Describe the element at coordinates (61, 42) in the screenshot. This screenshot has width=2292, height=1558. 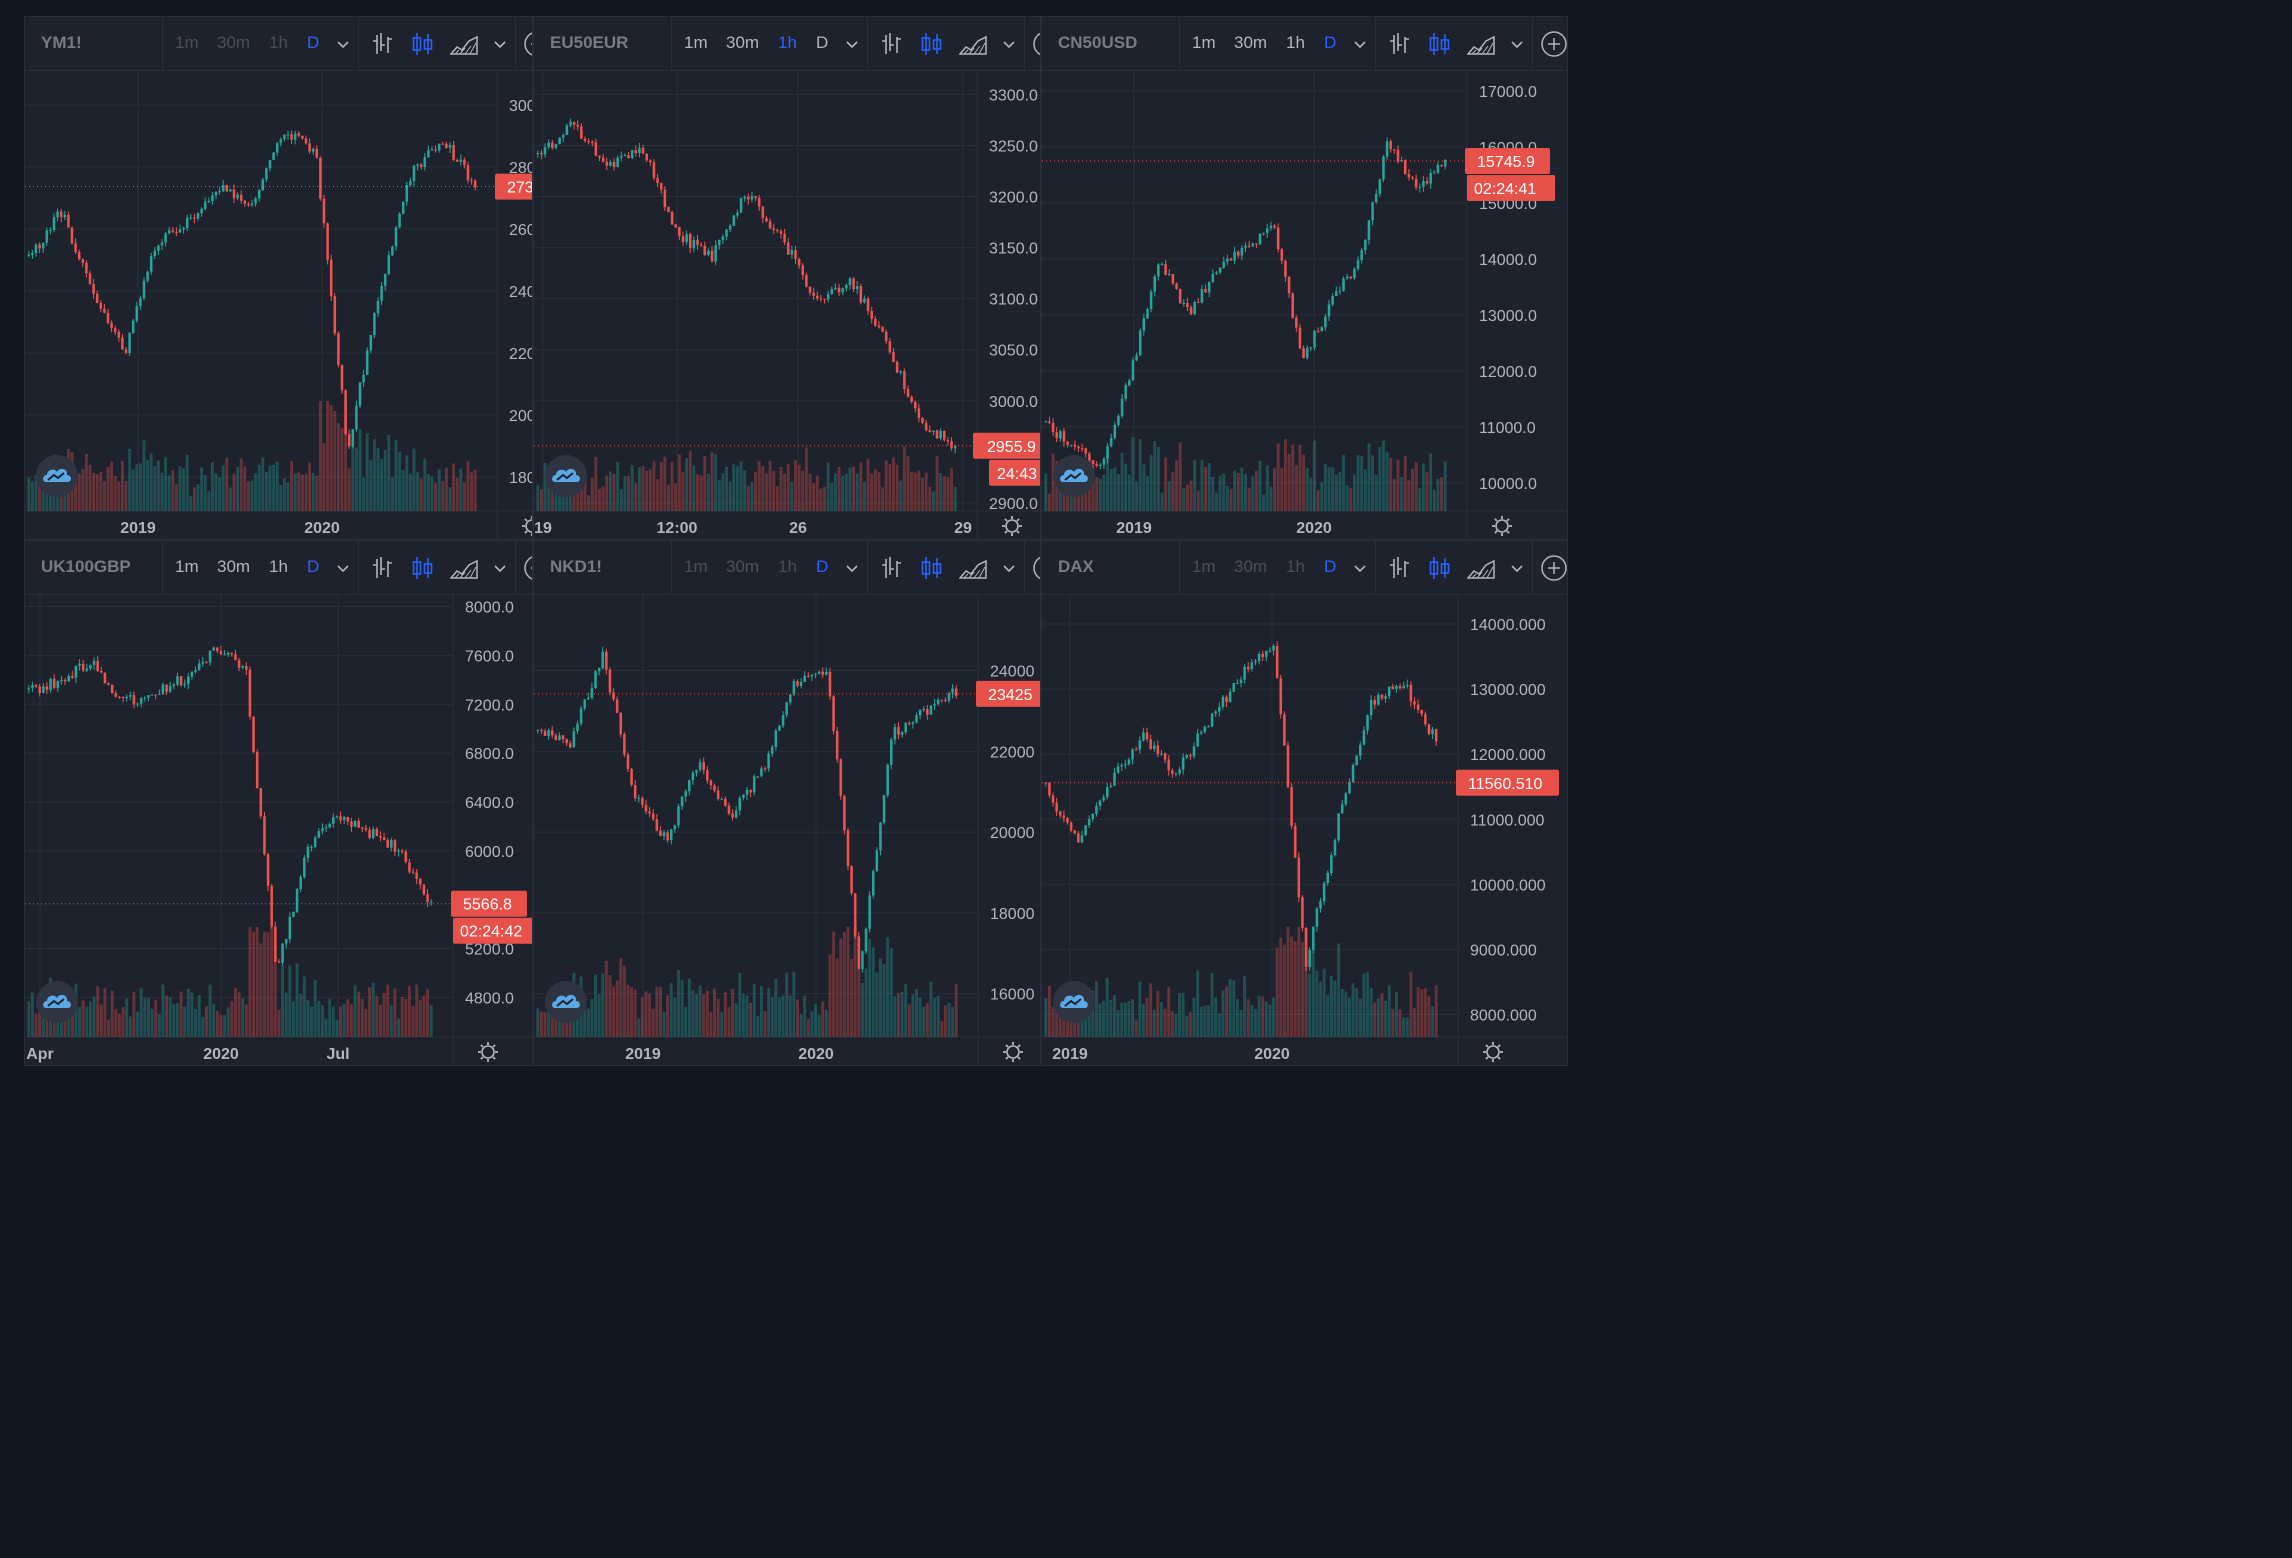
I see `symbol-name: YM1!` at that location.